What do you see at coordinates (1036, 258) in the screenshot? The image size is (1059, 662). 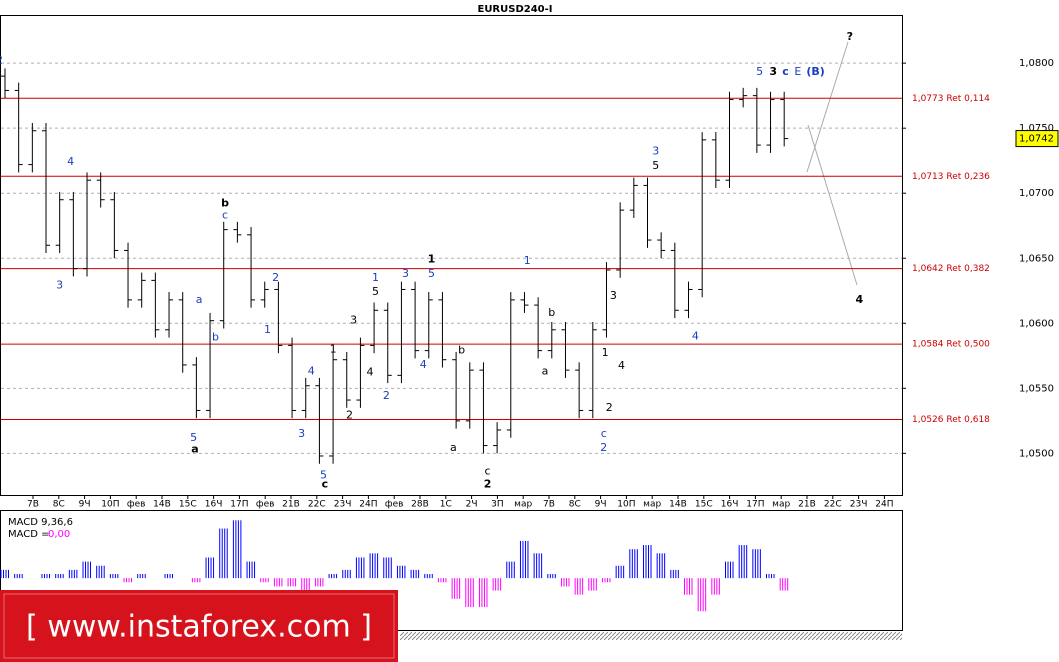 I see `y-tick-label: 1,0650` at bounding box center [1036, 258].